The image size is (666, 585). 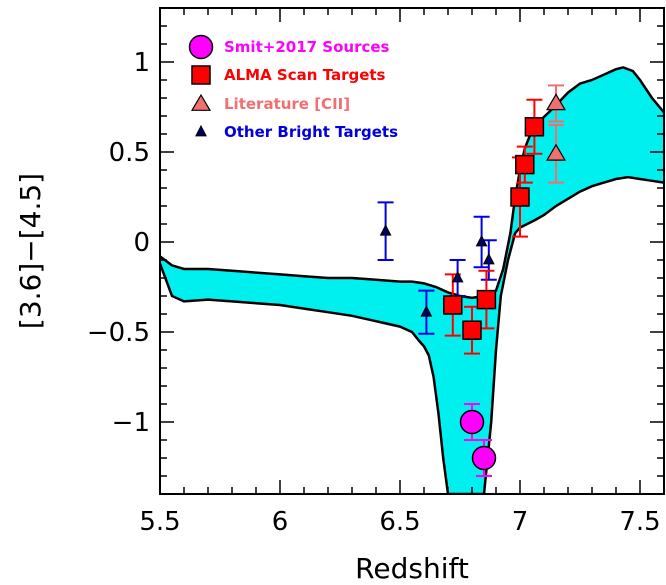 What do you see at coordinates (118, 333) in the screenshot?
I see `y-tick-label: −0.5` at bounding box center [118, 333].